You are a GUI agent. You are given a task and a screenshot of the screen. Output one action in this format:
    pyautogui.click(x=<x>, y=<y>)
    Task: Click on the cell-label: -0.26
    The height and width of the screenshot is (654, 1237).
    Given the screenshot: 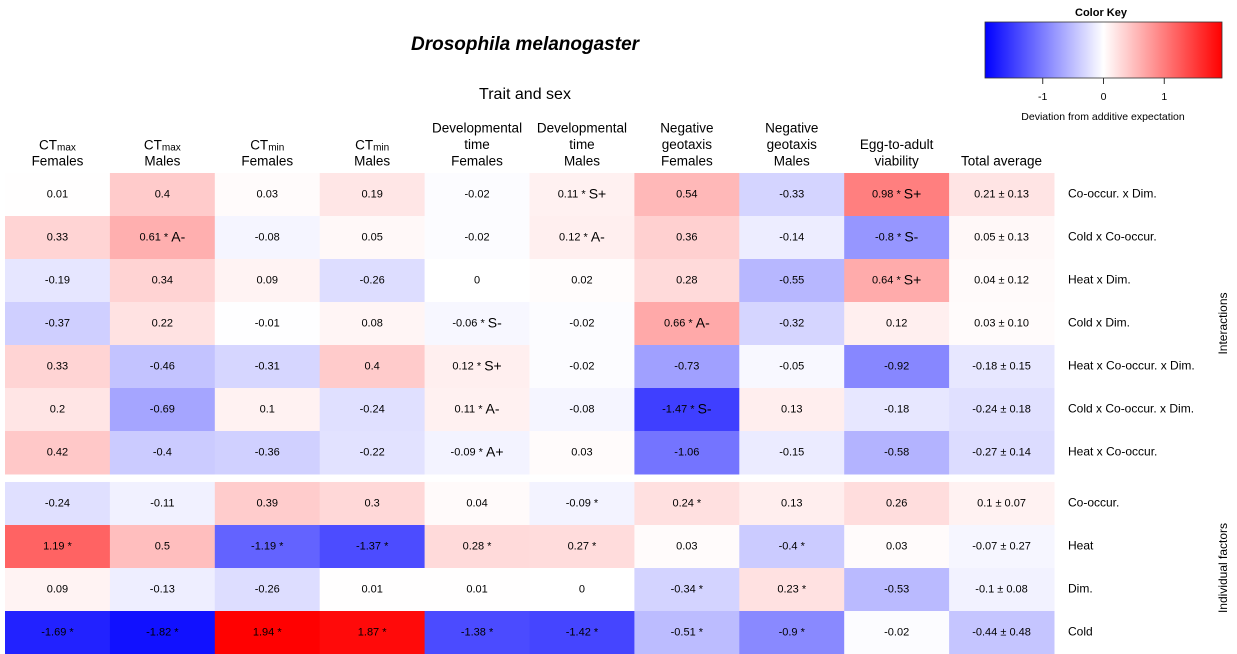 What is the action you would take?
    pyautogui.click(x=372, y=280)
    